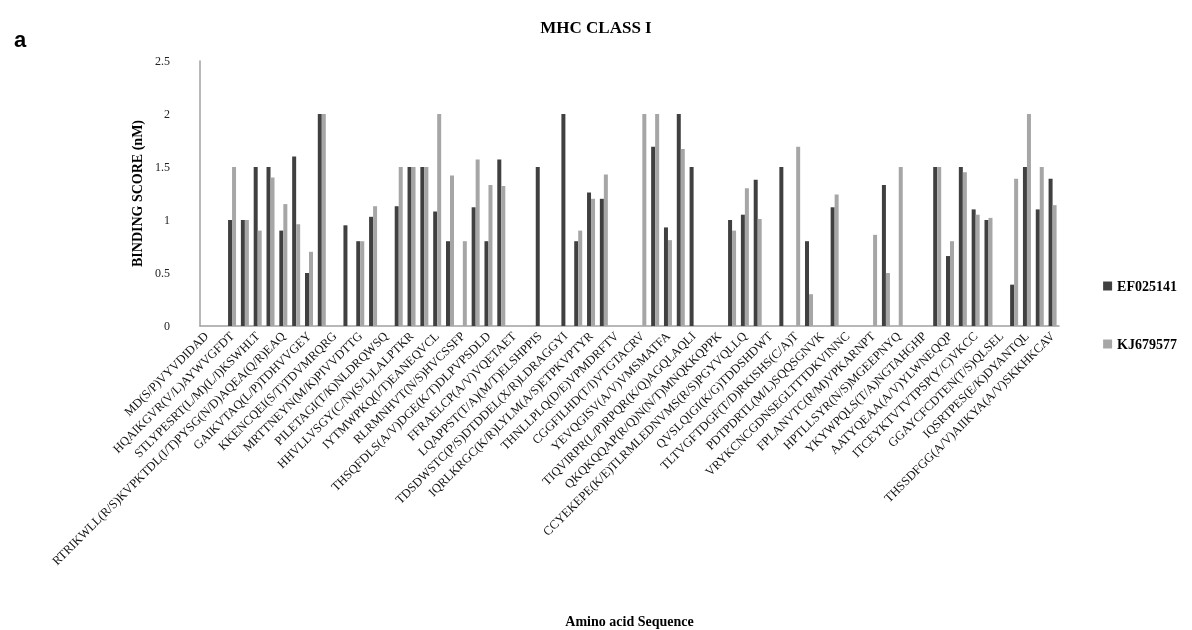 The image size is (1192, 630). I want to click on legend-label: KJ679577, so click(1147, 344).